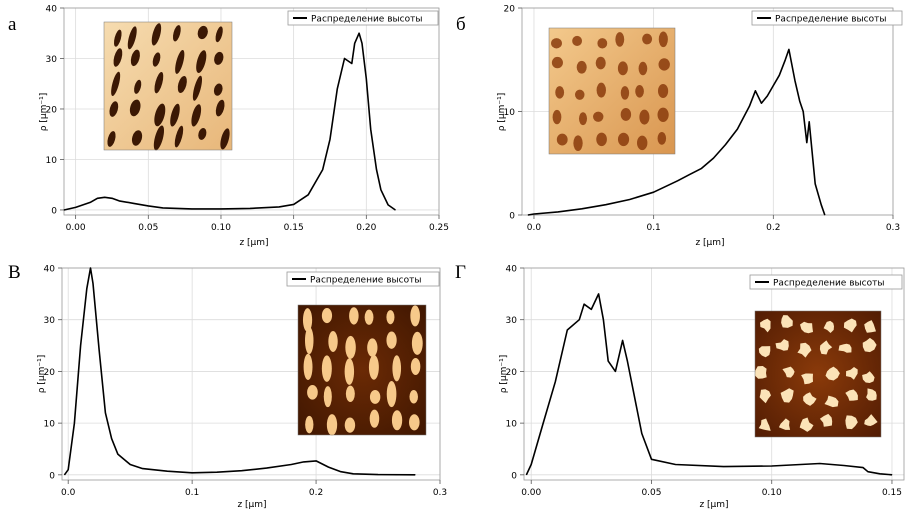 The image size is (912, 521). Describe the element at coordinates (76, 228) in the screenshot. I see `x-tick-label: 0.00` at that location.